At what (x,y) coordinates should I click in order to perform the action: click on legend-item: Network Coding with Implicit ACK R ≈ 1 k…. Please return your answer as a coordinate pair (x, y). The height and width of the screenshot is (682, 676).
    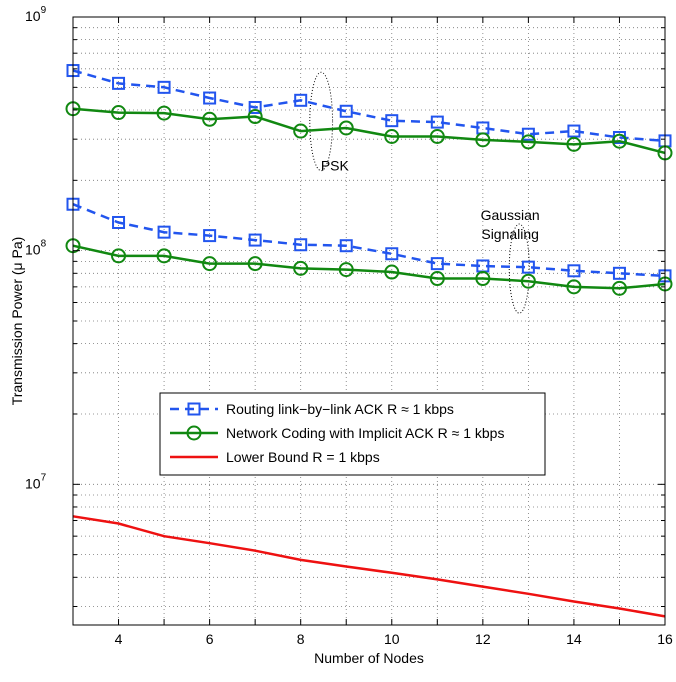
    Looking at the image, I should click on (337, 433).